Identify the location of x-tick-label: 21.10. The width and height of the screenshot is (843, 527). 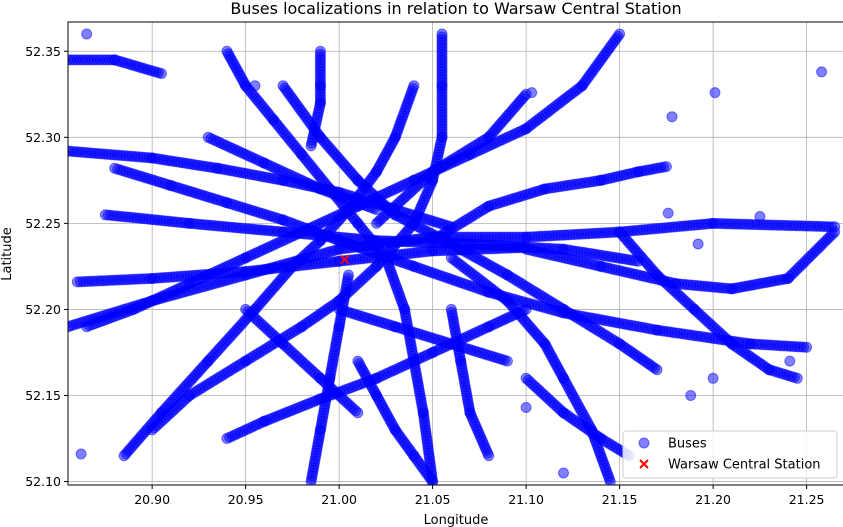
(526, 499).